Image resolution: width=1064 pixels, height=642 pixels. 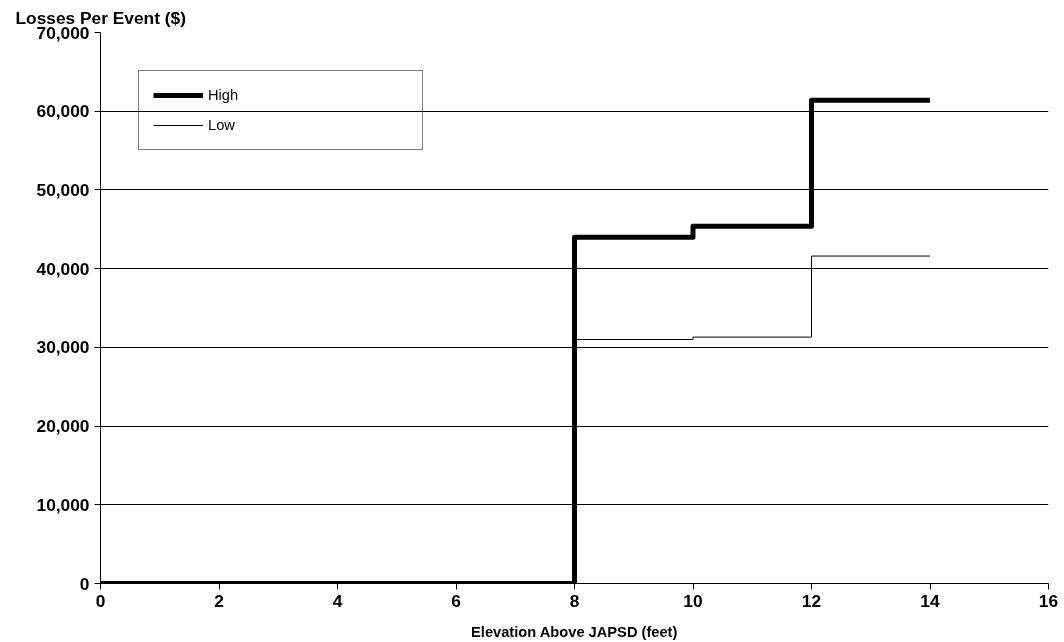 I want to click on x-tick-label: 0, so click(x=100, y=600).